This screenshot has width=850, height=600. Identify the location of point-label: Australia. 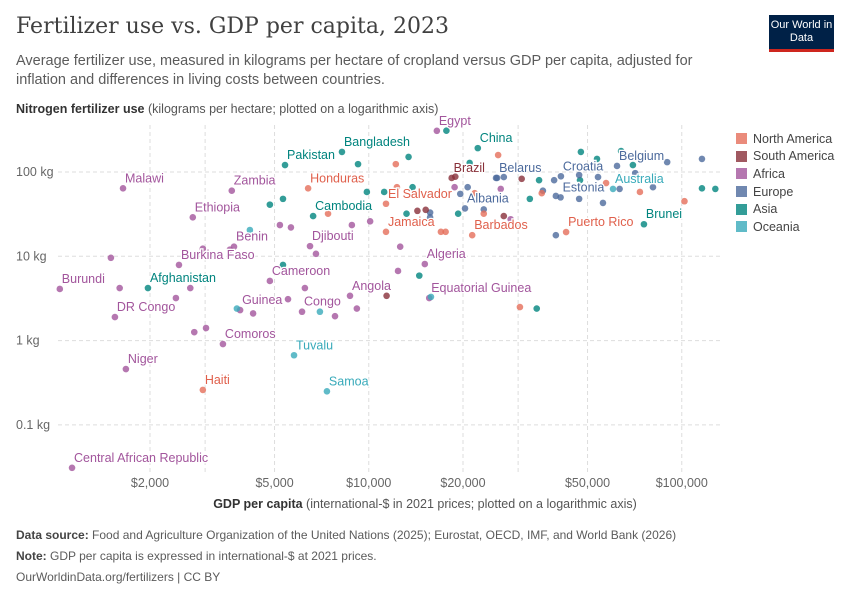
(639, 179).